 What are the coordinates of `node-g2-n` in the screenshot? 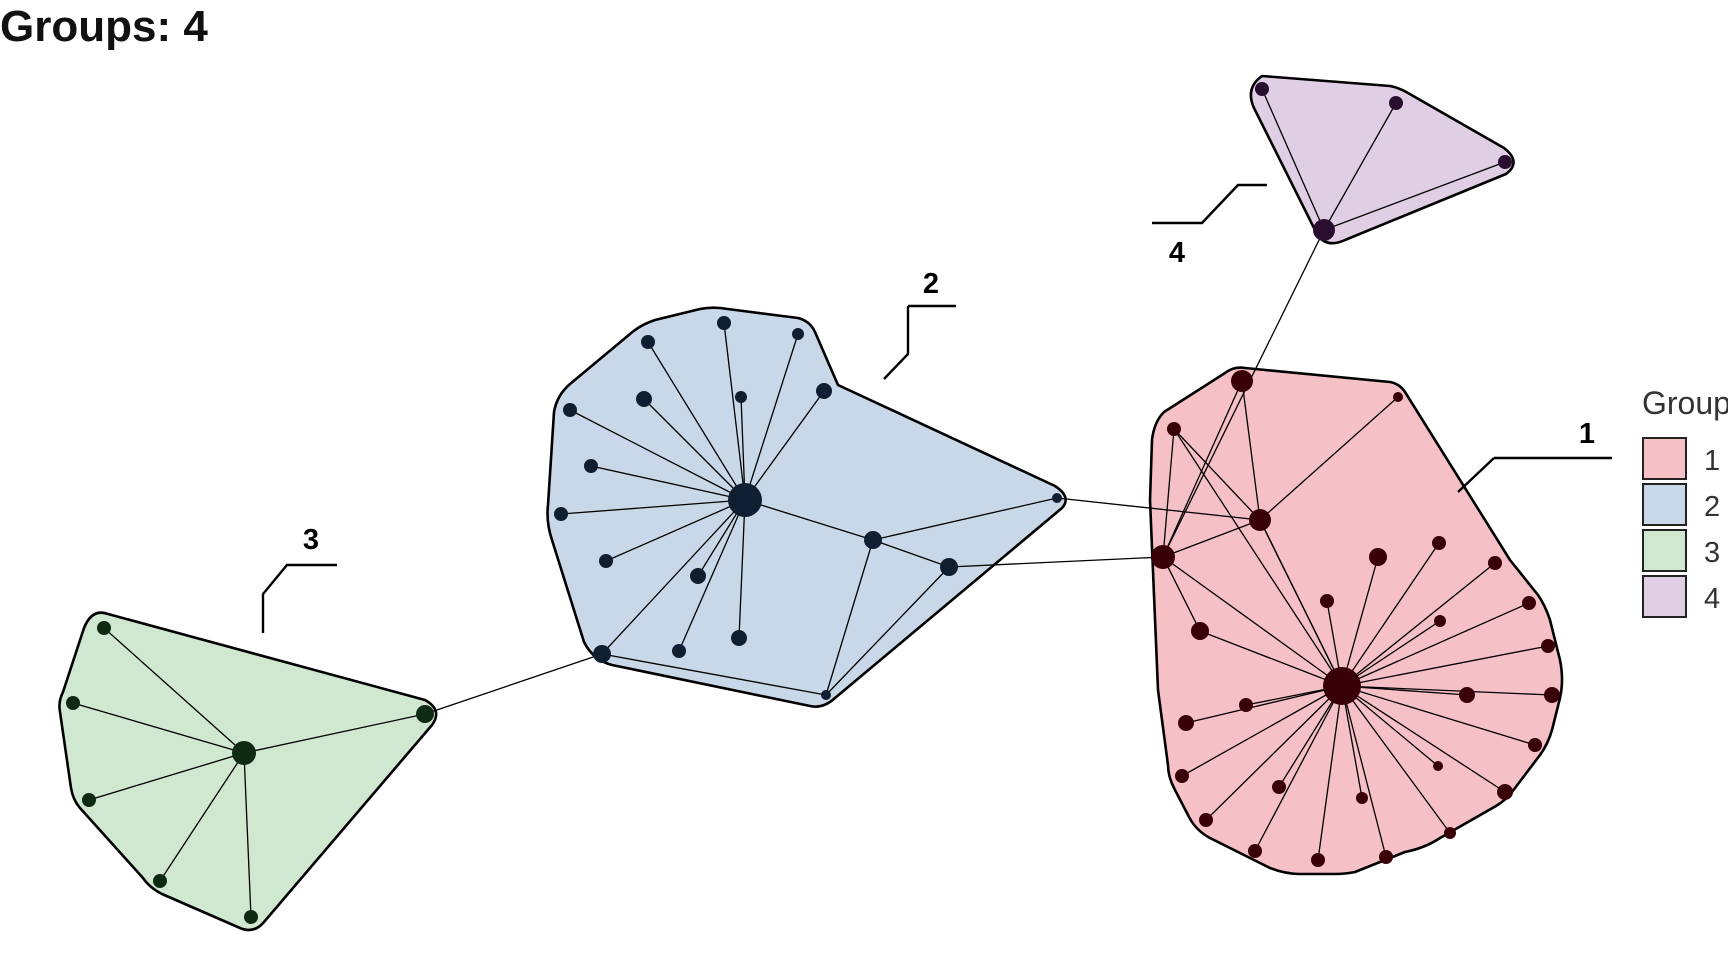 It's located at (949, 567).